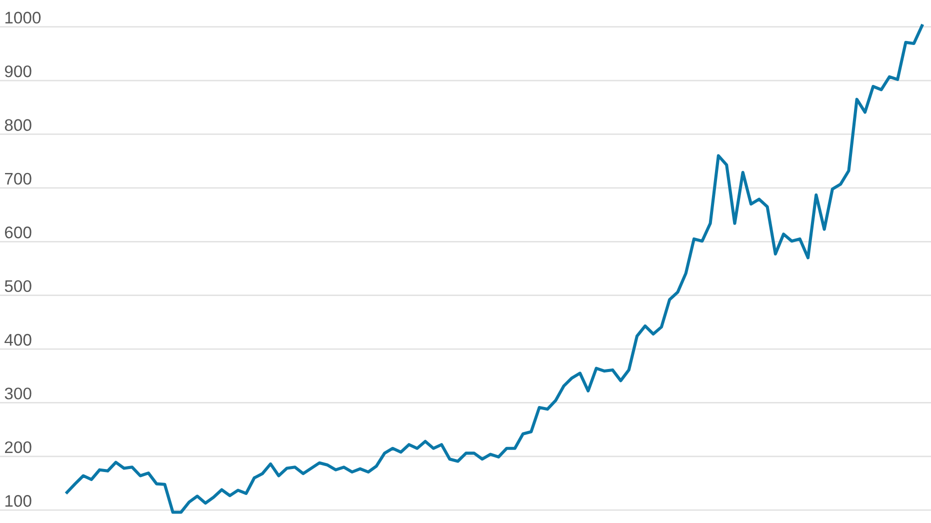  I want to click on y-tick-label: 700, so click(18, 178).